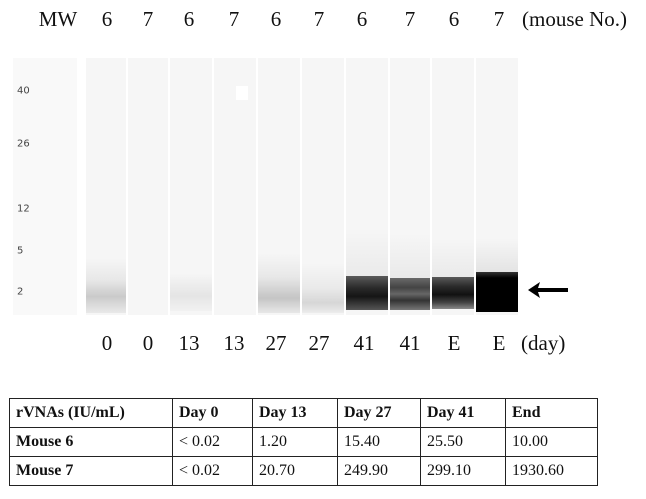 This screenshot has width=646, height=499. I want to click on mw-label: MW, so click(58, 19).